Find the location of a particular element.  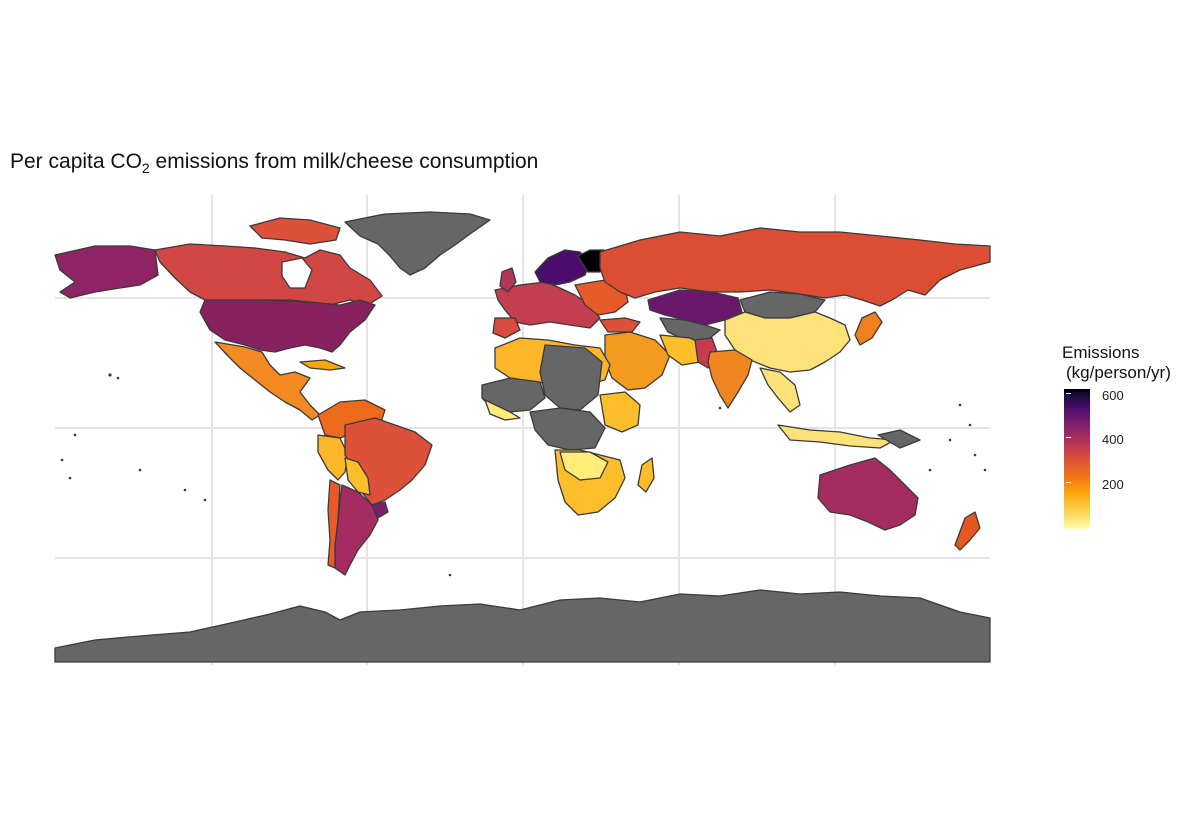

region-india is located at coordinates (730, 379).